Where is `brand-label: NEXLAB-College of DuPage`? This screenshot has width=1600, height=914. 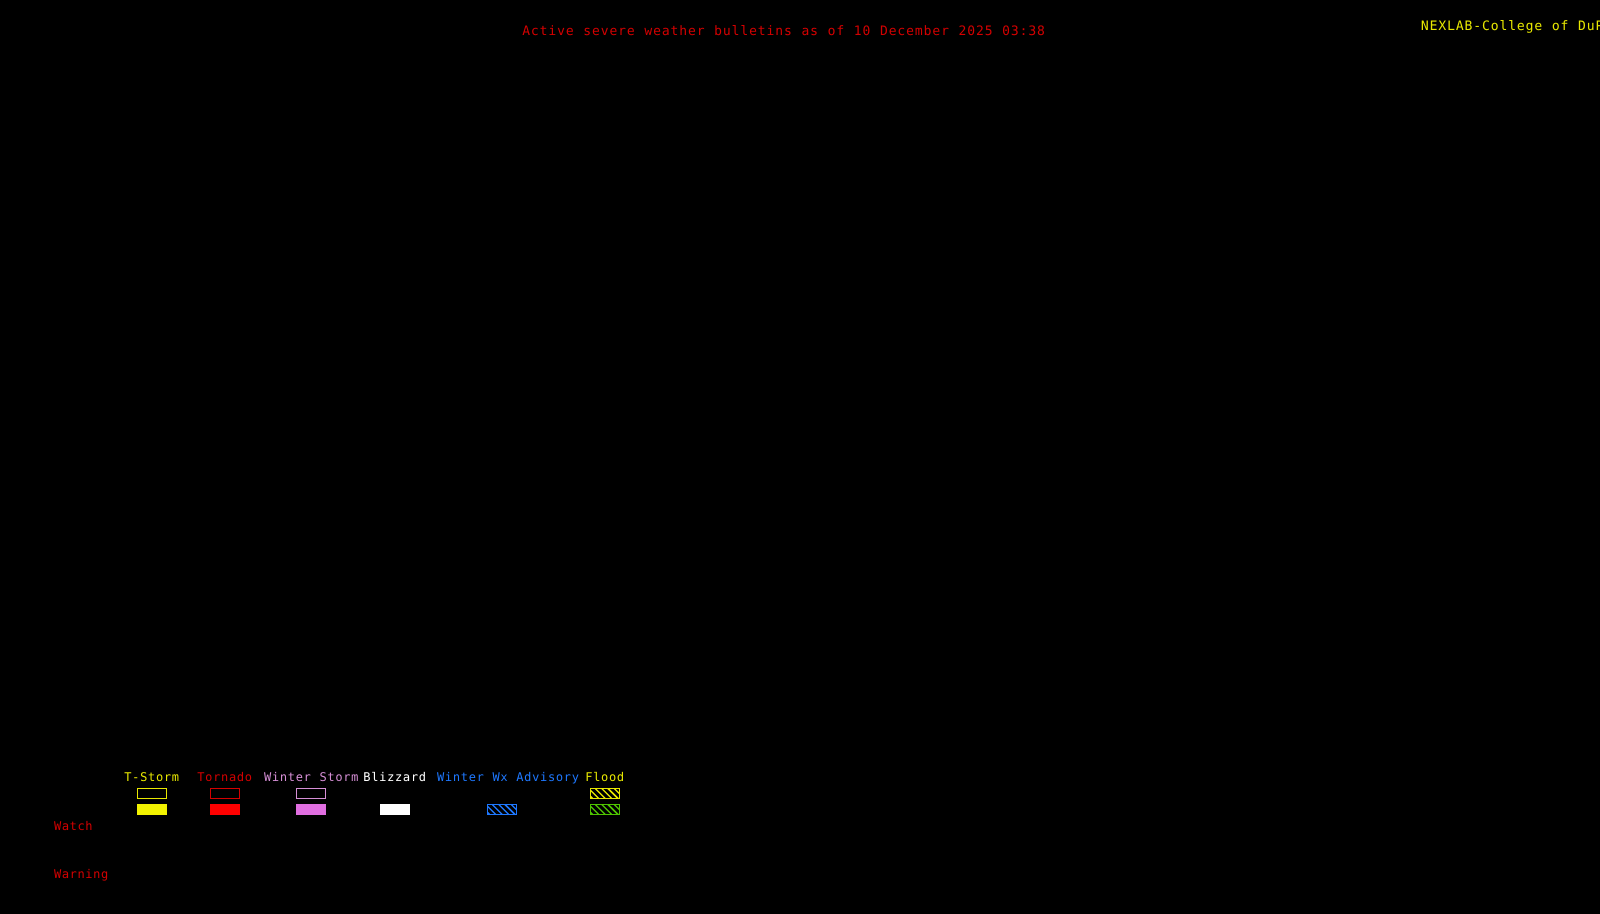 brand-label: NEXLAB-College of DuPage is located at coordinates (1510, 26).